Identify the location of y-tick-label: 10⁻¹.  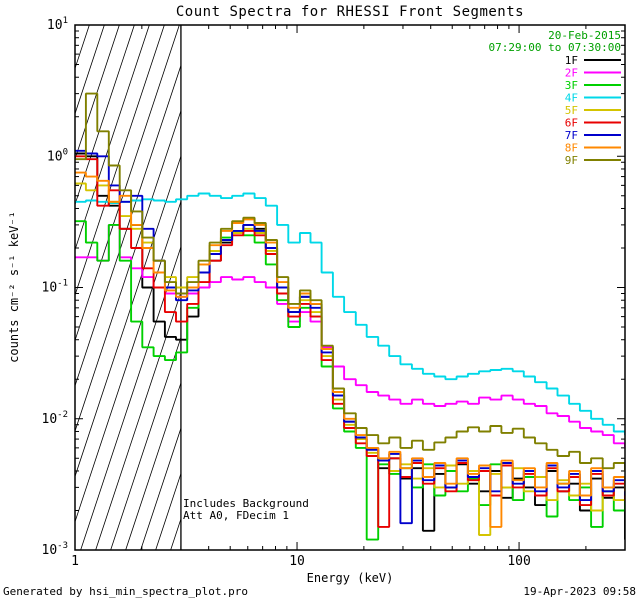
(55, 287).